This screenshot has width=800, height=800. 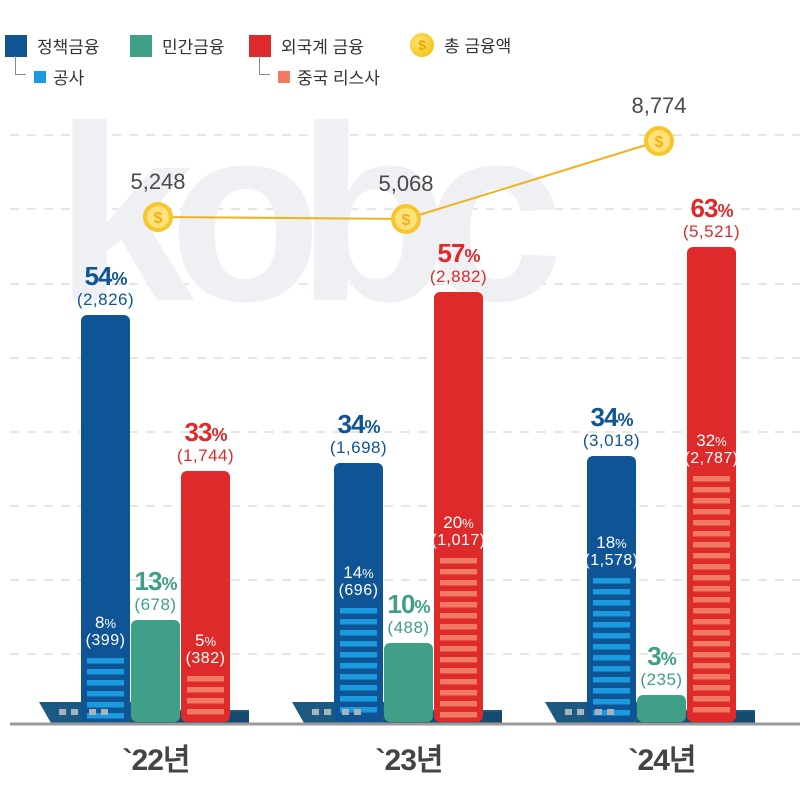 I want to click on sub-amount-label: (1,017), so click(x=458, y=540).